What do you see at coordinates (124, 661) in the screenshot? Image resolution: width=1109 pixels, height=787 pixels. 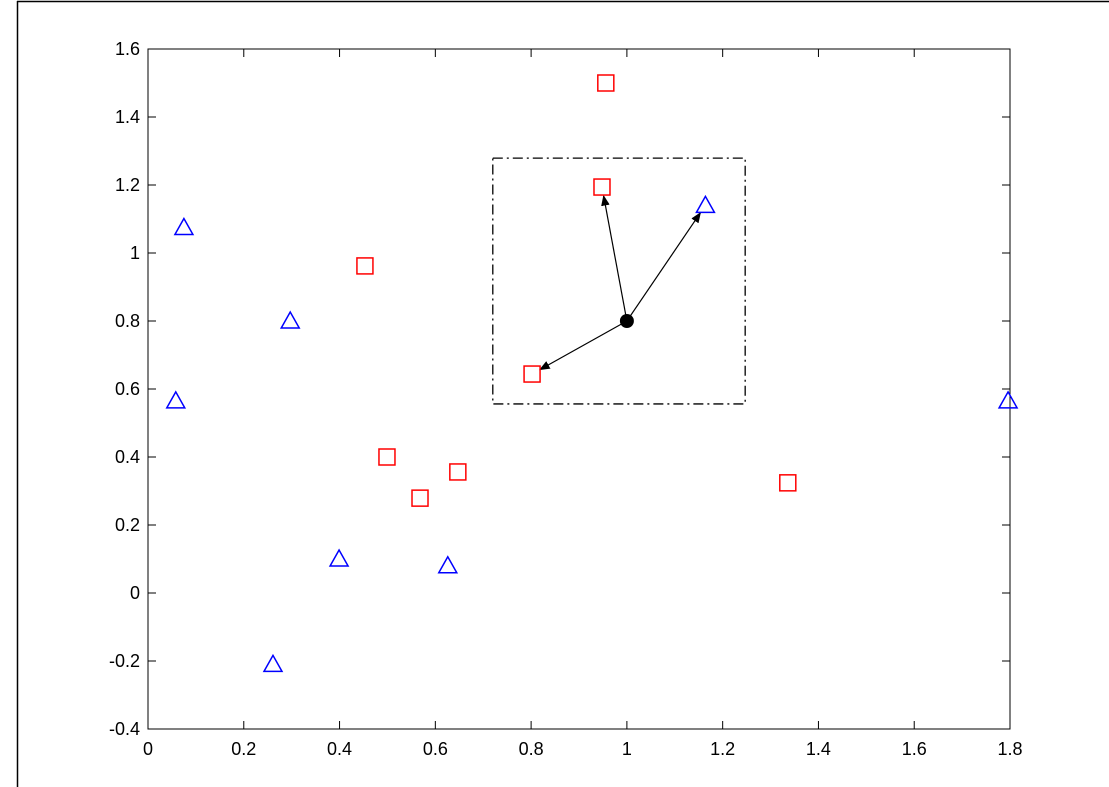 I see `y-tick-label: -0.2` at bounding box center [124, 661].